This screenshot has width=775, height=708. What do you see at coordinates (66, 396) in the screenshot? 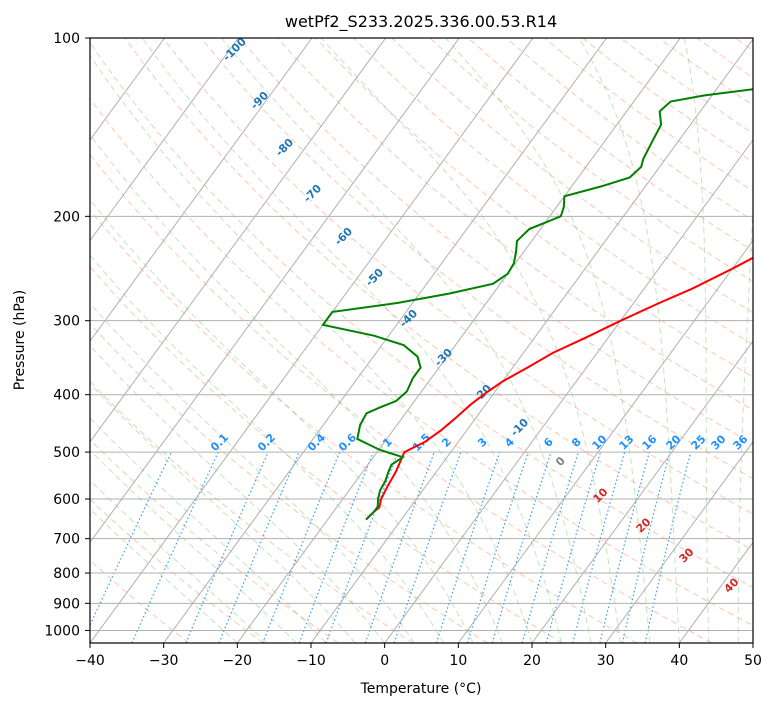
I see `y-tick-label: 400` at bounding box center [66, 396].